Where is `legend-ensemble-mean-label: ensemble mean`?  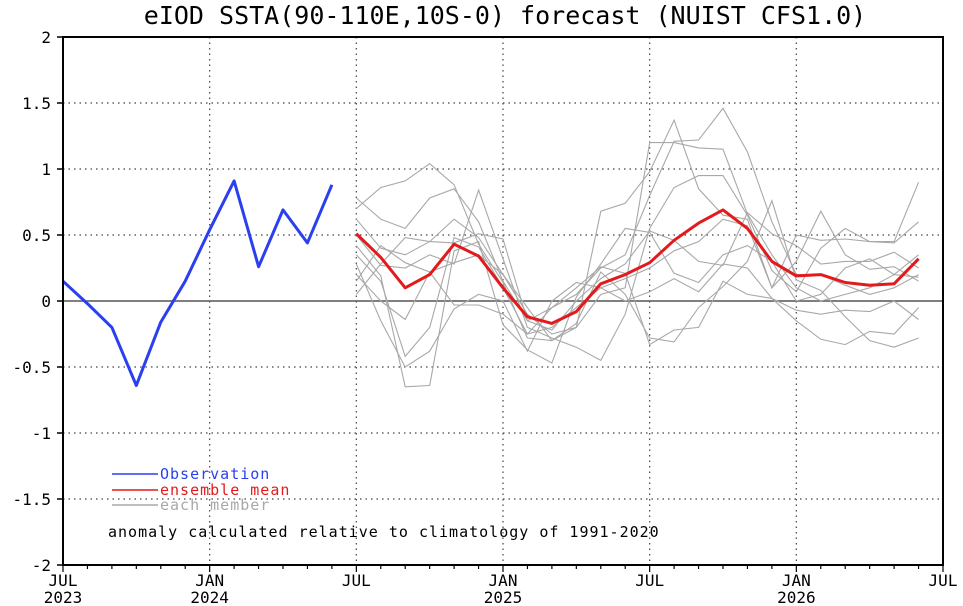 legend-ensemble-mean-label: ensemble mean is located at coordinates (225, 490).